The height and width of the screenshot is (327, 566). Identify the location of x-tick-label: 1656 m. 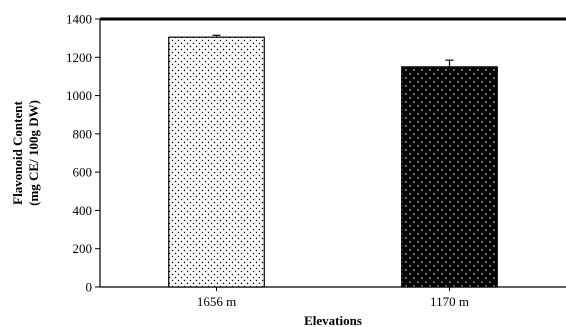
(216, 301).